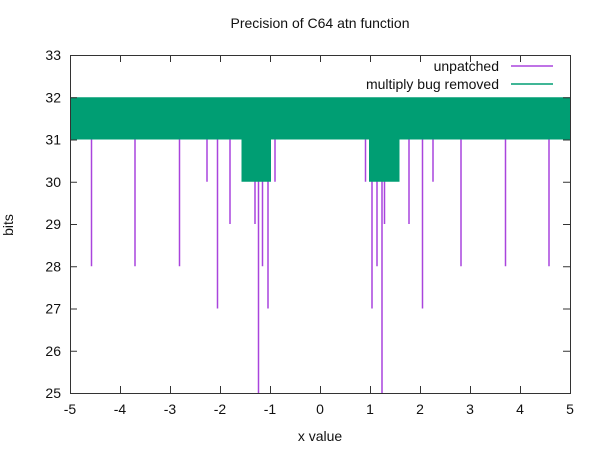 This screenshot has width=600, height=450. I want to click on x-tick-label: 3, so click(470, 409).